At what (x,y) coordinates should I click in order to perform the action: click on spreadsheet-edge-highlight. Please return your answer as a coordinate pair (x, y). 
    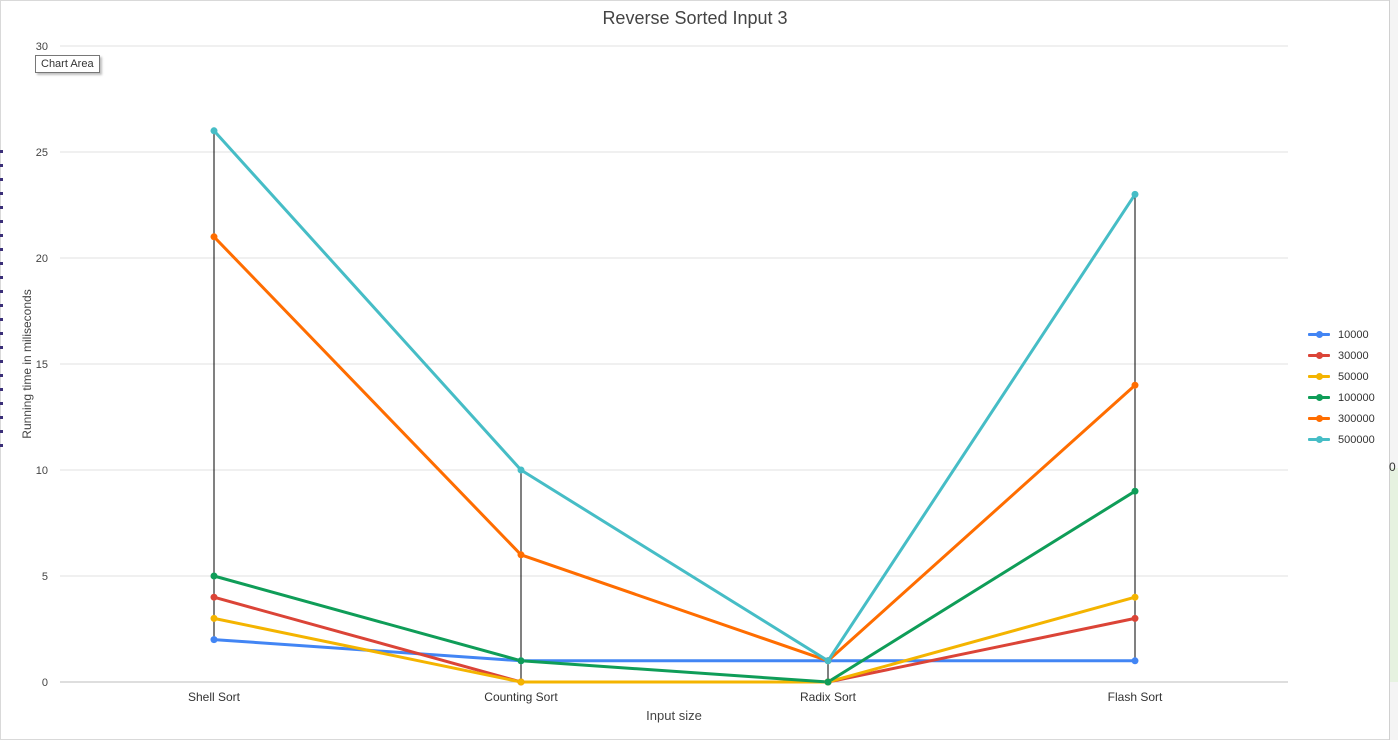
    Looking at the image, I should click on (1394, 575).